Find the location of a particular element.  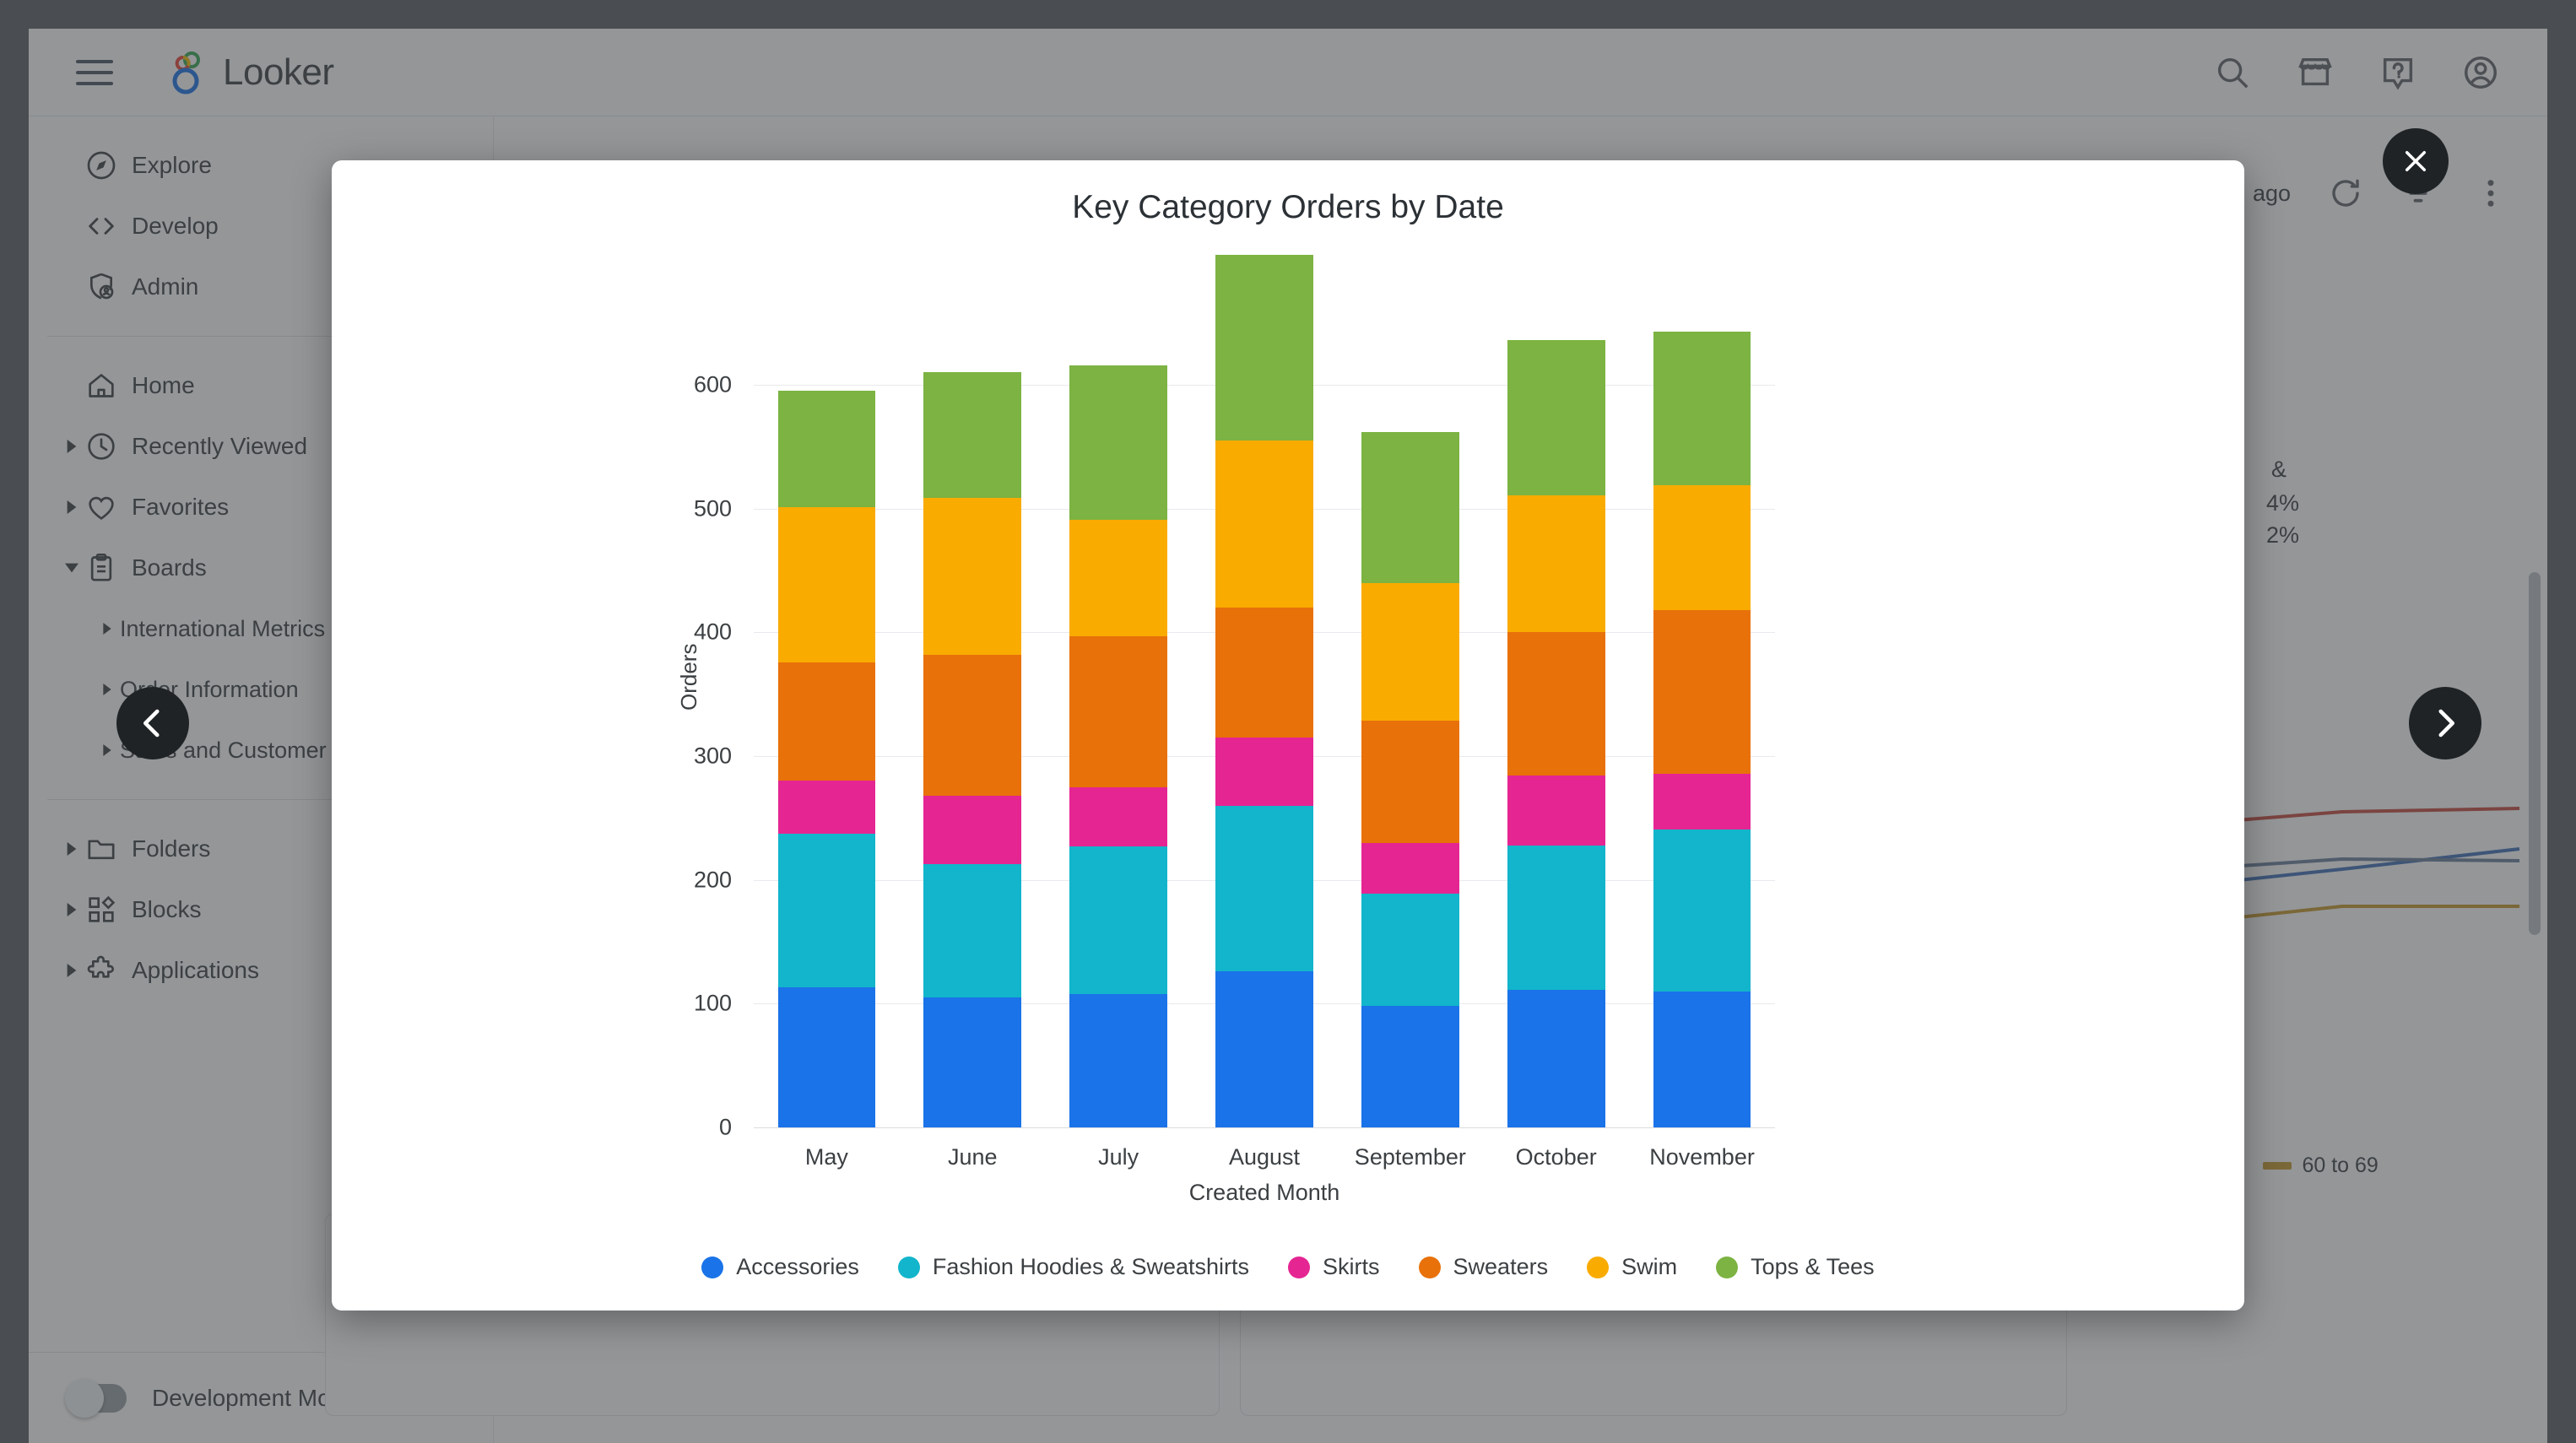

legend-item: Tops & Tees is located at coordinates (1796, 1267).